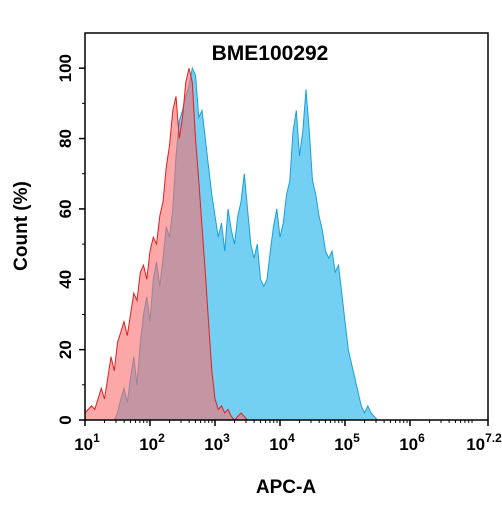 The image size is (502, 505). I want to click on x-axis-label: APC-A, so click(286, 487).